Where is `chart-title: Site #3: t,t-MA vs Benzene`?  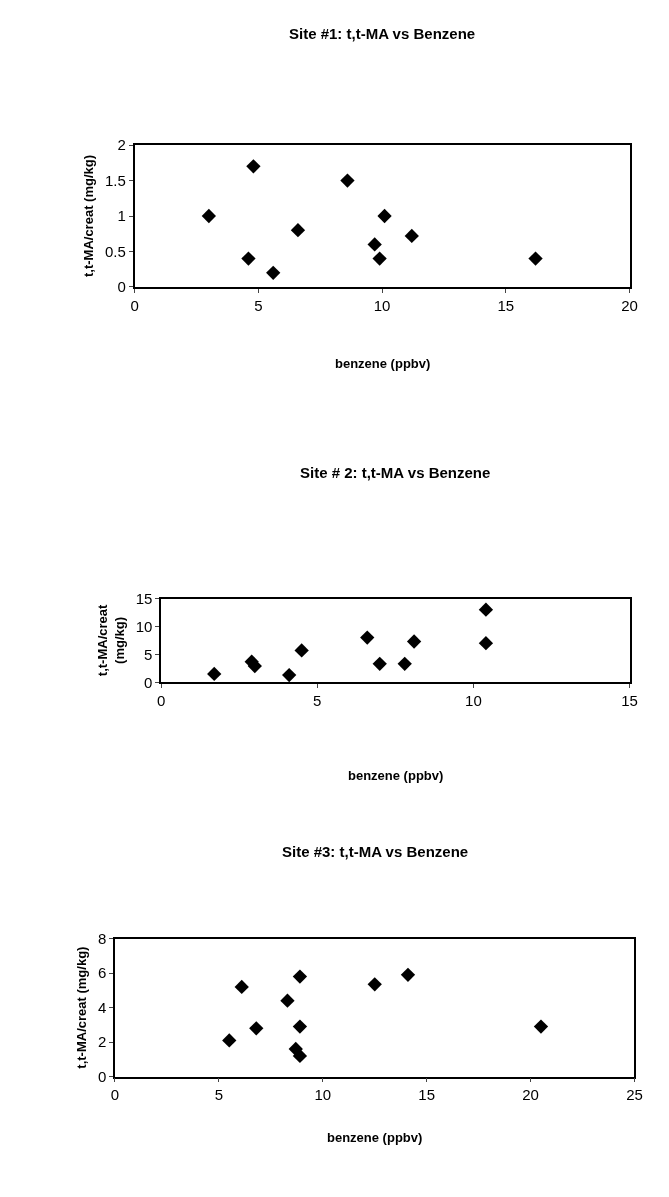 chart-title: Site #3: t,t-MA vs Benzene is located at coordinates (375, 851).